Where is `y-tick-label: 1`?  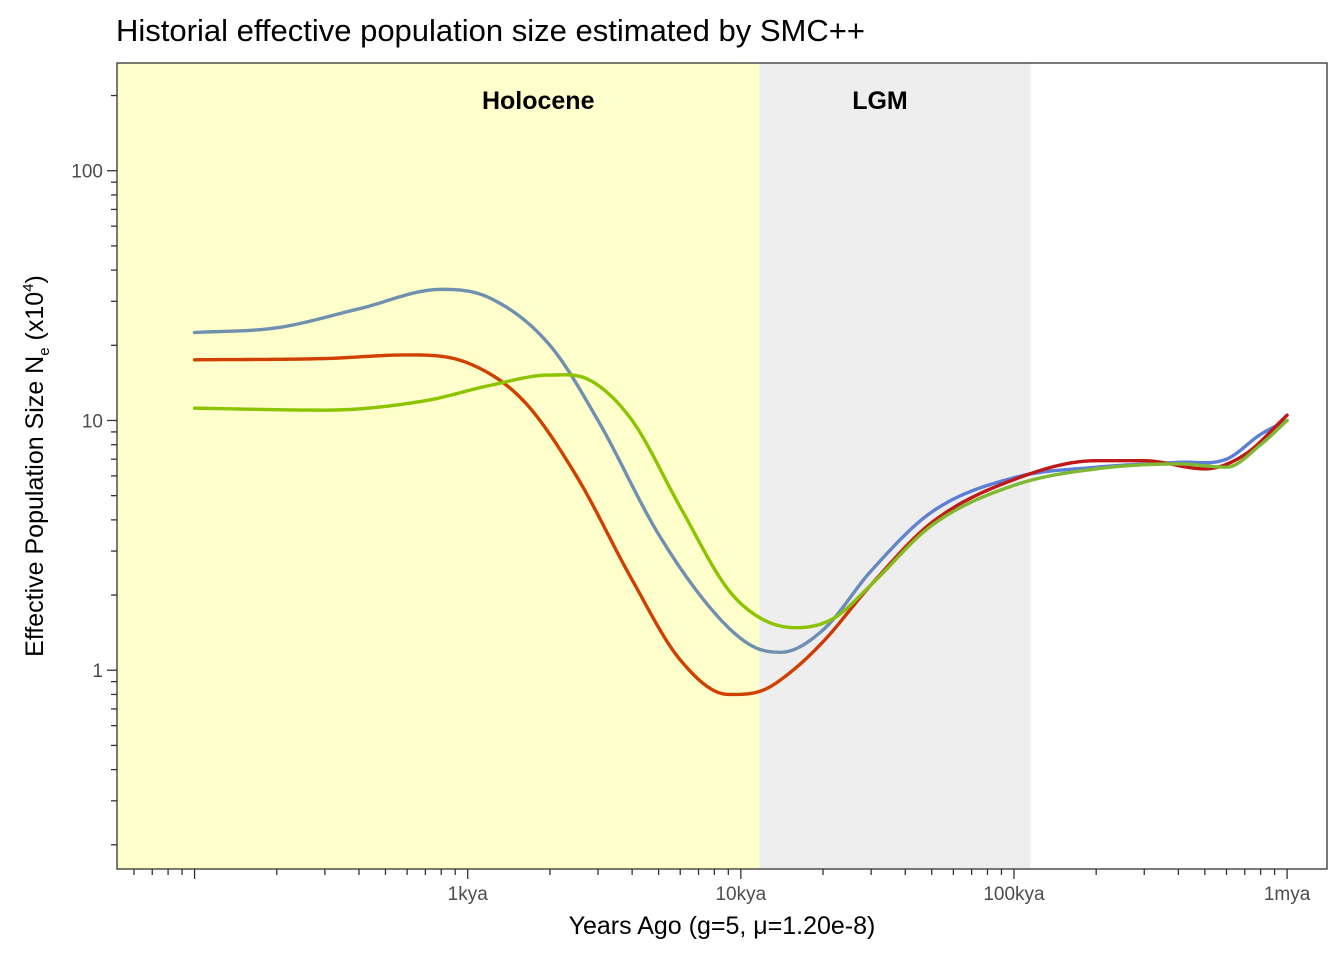 y-tick-label: 1 is located at coordinates (97, 671).